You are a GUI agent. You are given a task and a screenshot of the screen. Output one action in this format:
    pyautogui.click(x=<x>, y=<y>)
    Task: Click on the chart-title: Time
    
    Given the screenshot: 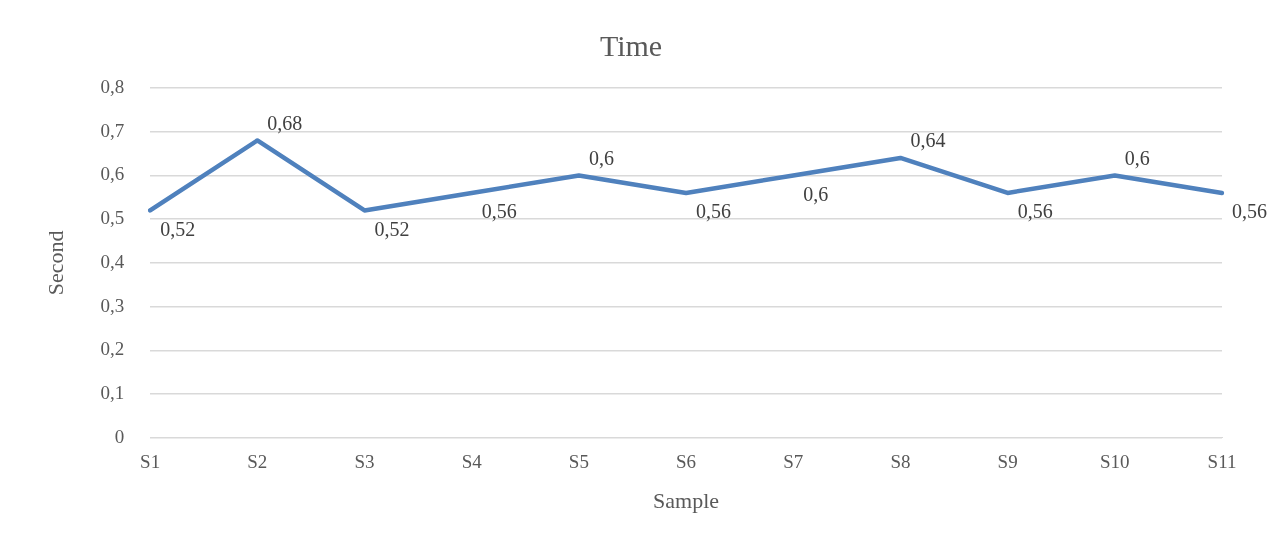 What is the action you would take?
    pyautogui.click(x=631, y=45)
    